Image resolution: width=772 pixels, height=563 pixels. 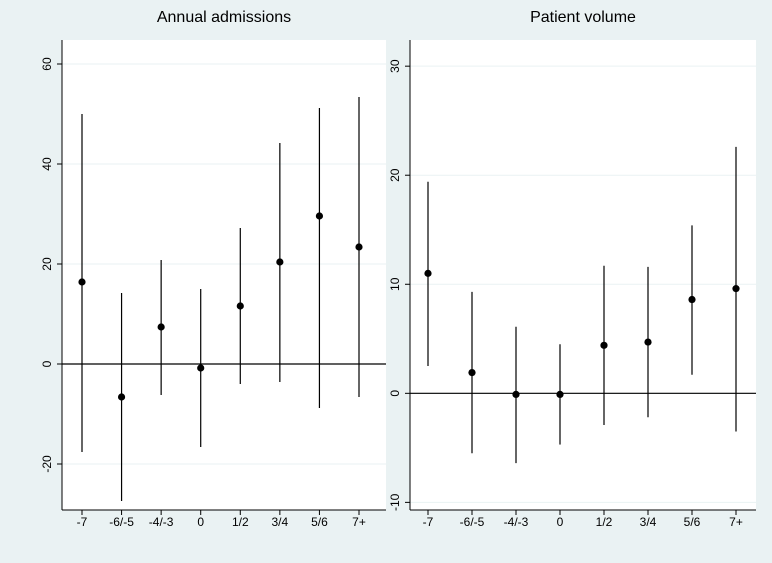 I want to click on y-tick-label: 60, so click(x=47, y=64).